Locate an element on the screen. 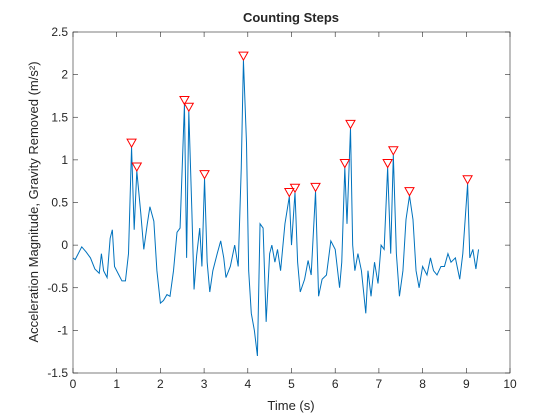 This screenshot has height=420, width=560. y-tick-label: 1 is located at coordinates (64, 160).